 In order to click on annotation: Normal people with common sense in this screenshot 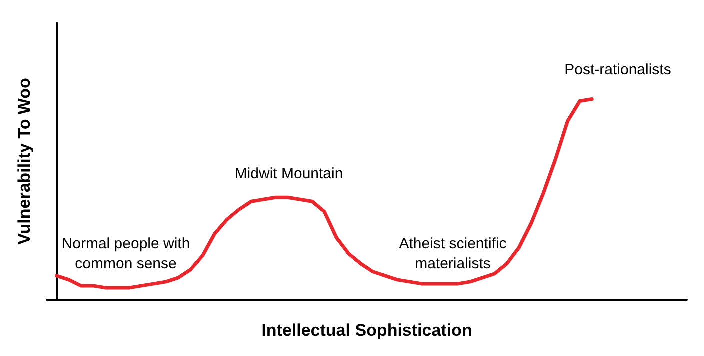, I will do `click(126, 254)`.